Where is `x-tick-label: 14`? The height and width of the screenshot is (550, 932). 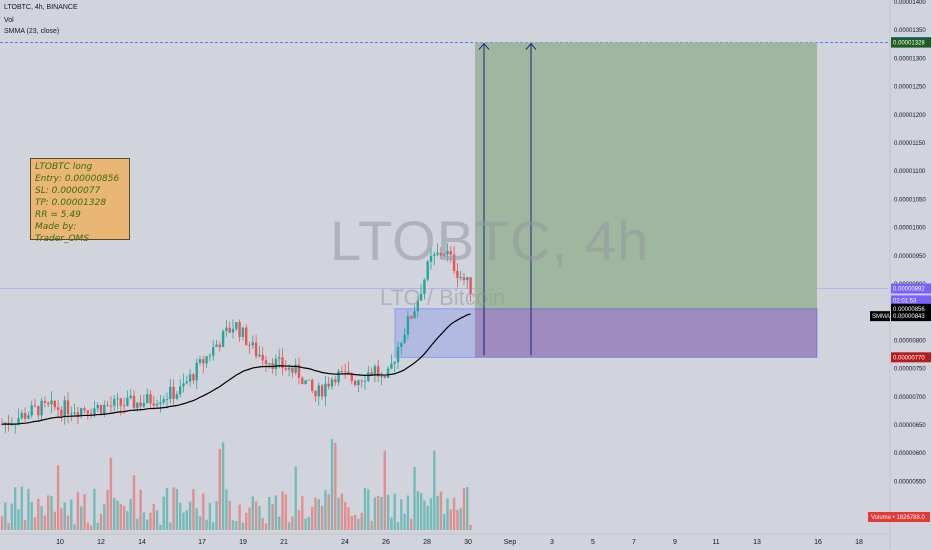 x-tick-label: 14 is located at coordinates (142, 542).